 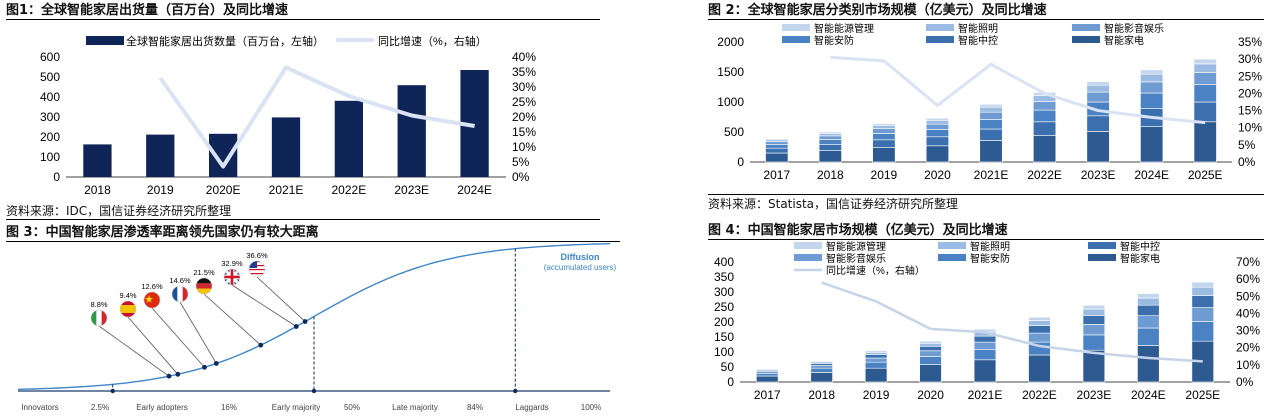 I want to click on flag-united-states-icon, so click(x=257, y=269).